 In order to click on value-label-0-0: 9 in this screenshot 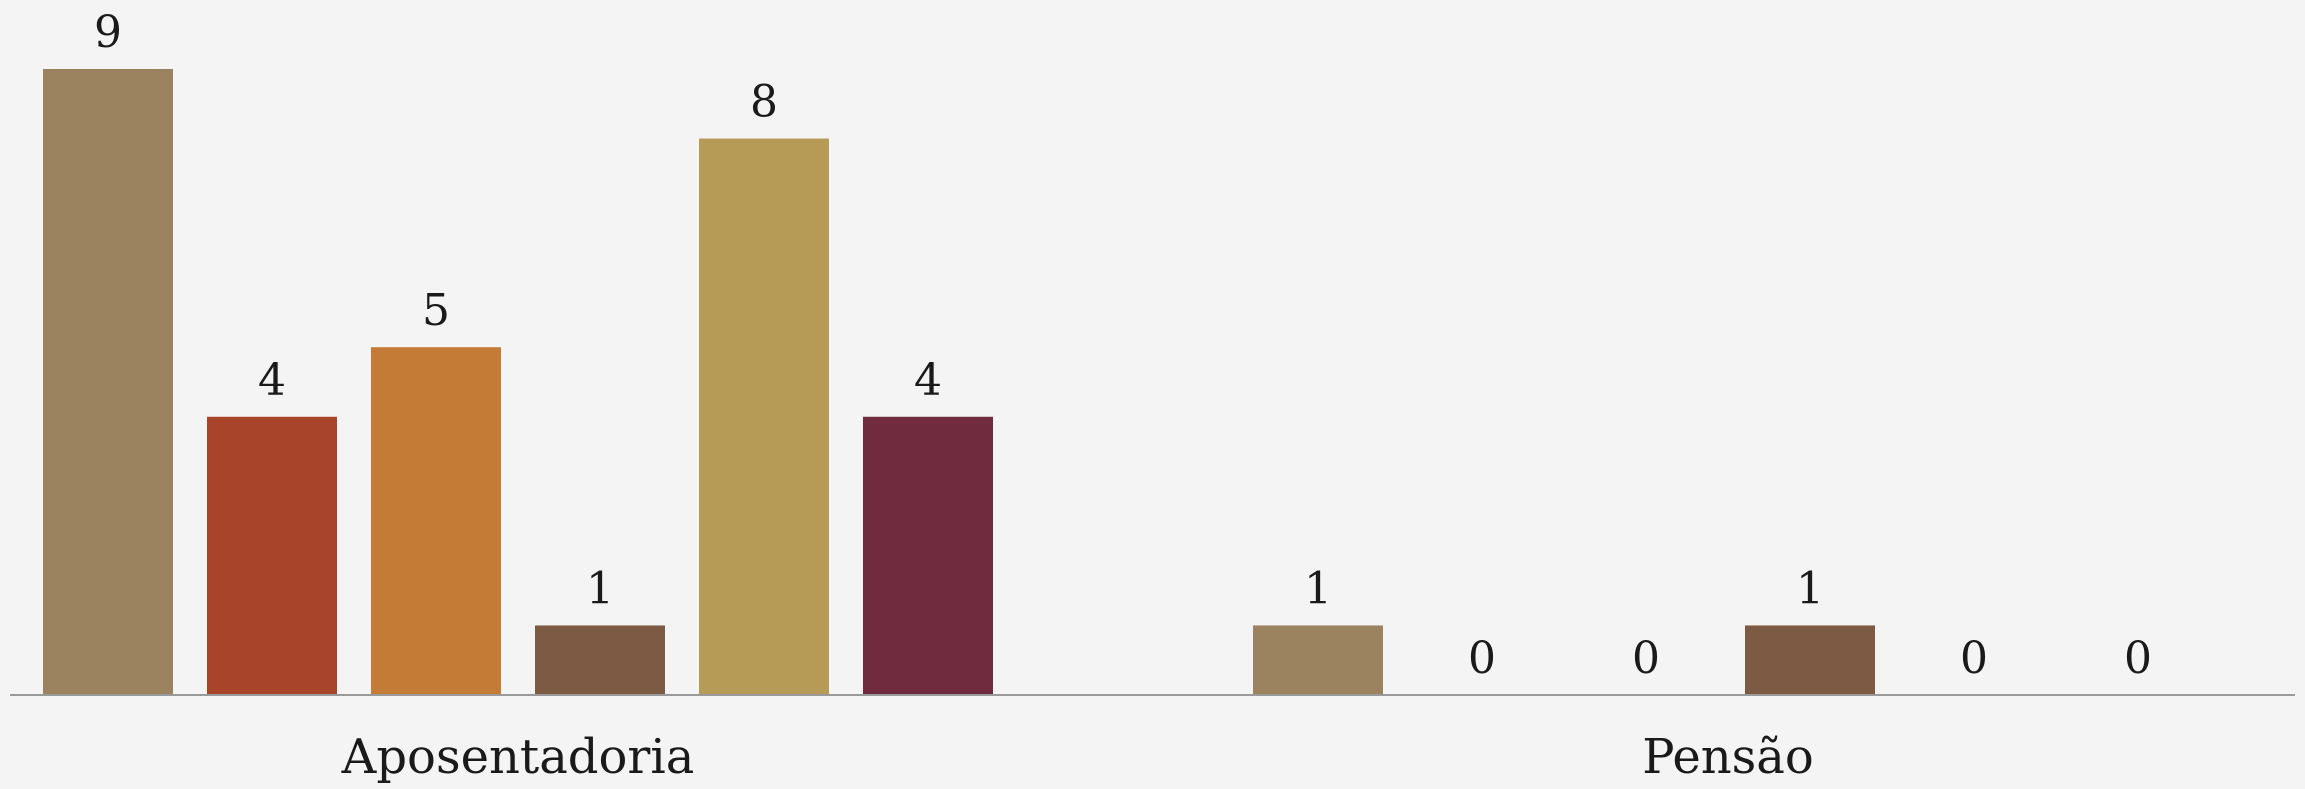, I will do `click(108, 32)`.